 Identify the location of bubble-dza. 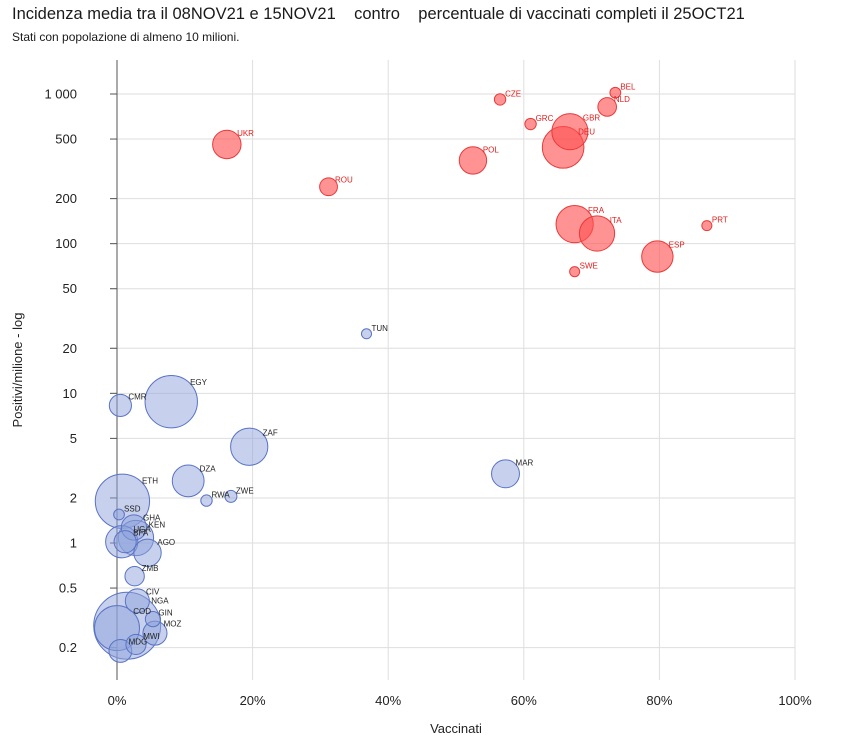
(188, 481).